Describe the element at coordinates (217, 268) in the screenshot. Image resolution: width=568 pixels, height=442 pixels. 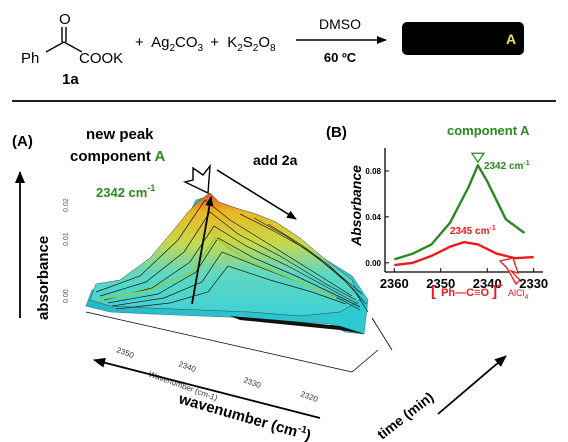
I see `highlight-slice` at that location.